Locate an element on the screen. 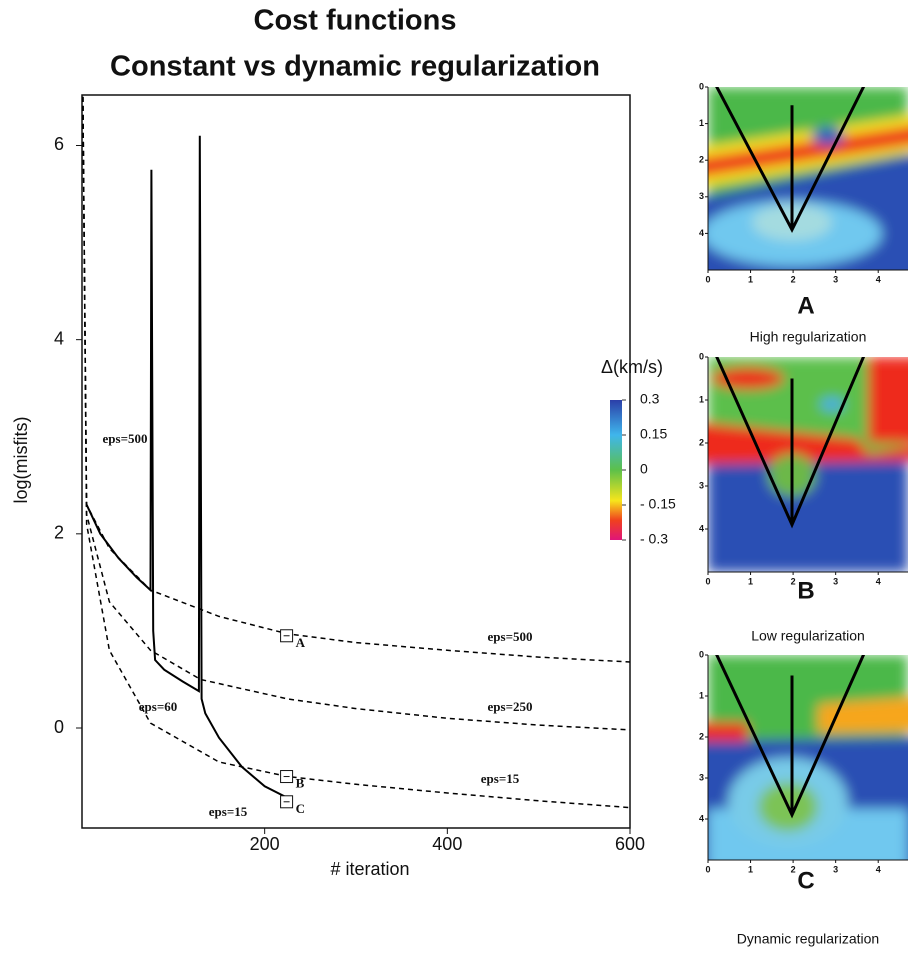 This screenshot has width=912, height=955. marker-label: C is located at coordinates (300, 808).